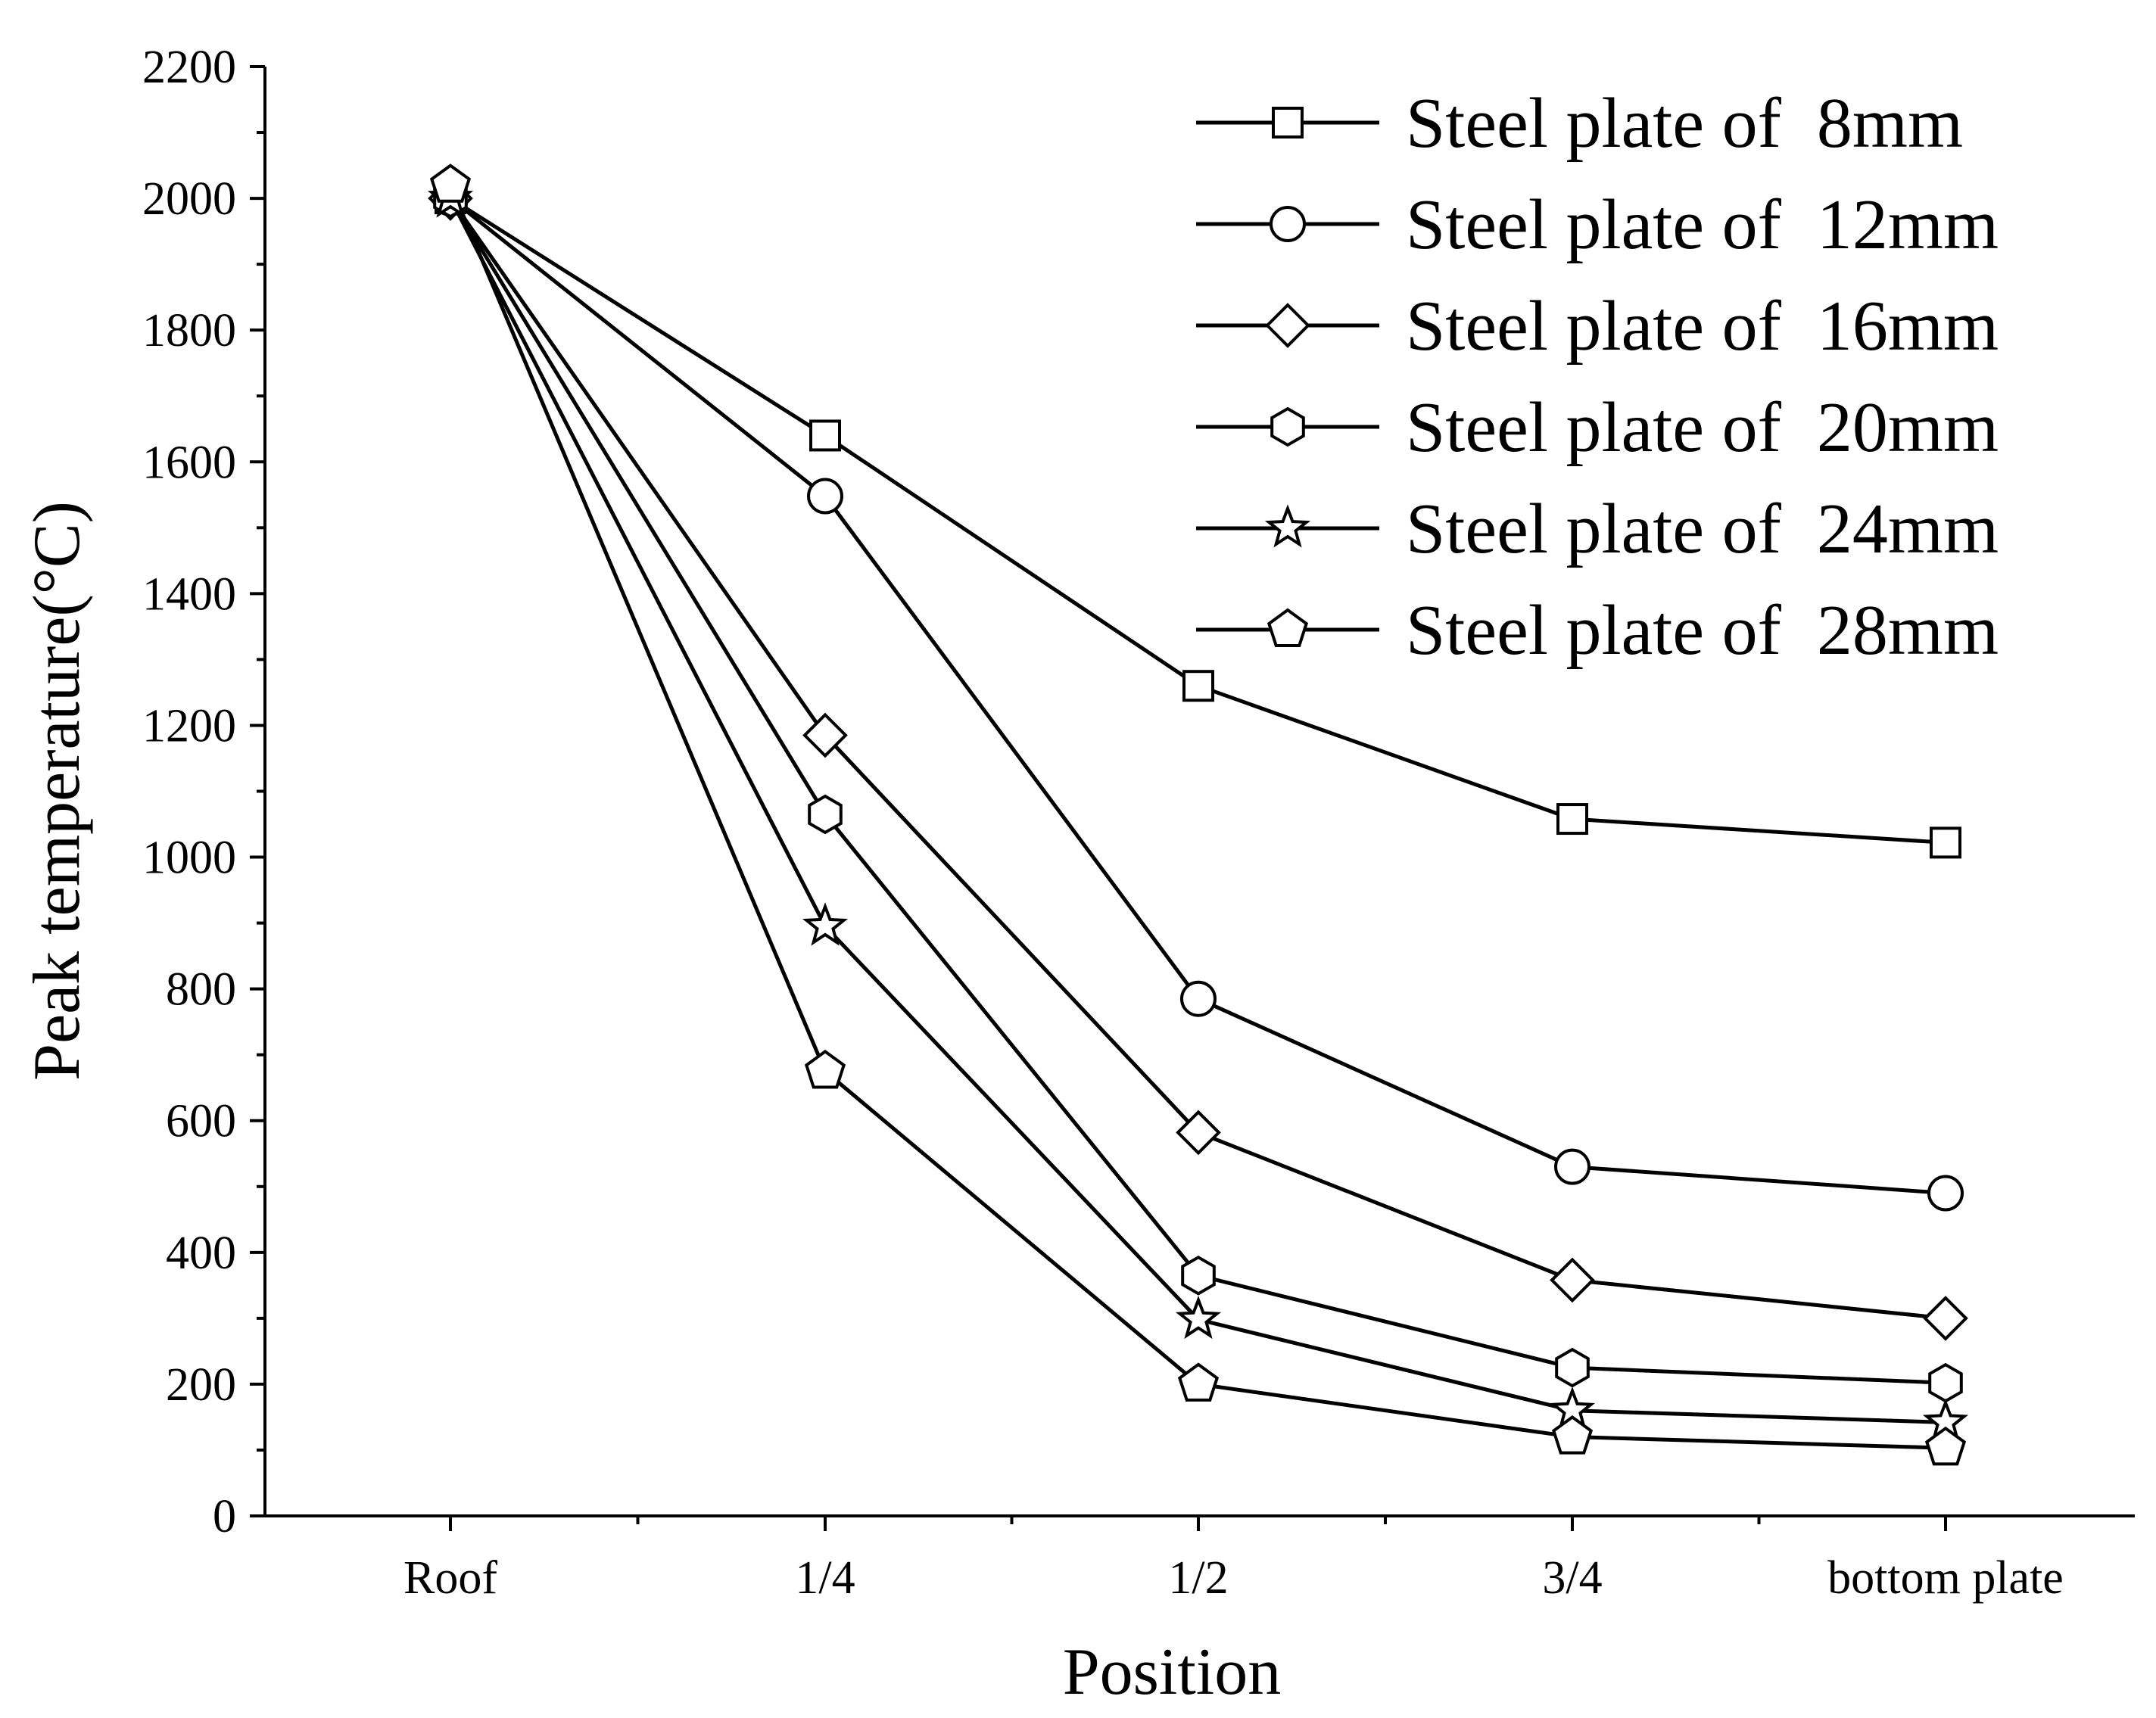  Describe the element at coordinates (1198, 1578) in the screenshot. I see `x-tick-label: 1/2` at that location.